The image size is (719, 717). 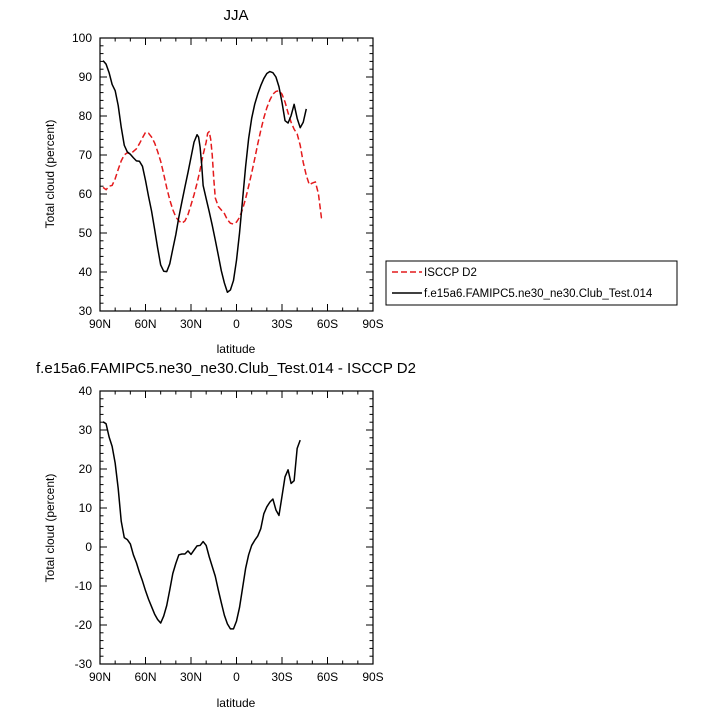 What do you see at coordinates (88, 547) in the screenshot?
I see `bottom-y-tick-label: 0` at bounding box center [88, 547].